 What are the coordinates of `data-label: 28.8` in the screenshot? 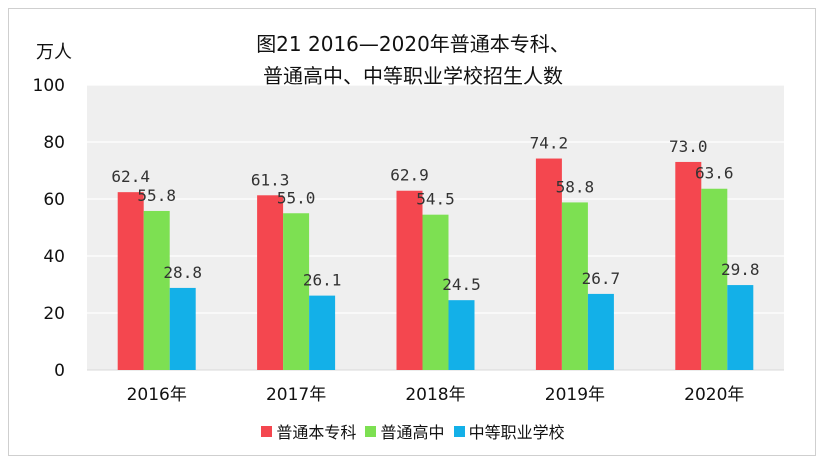 It's located at (182, 272).